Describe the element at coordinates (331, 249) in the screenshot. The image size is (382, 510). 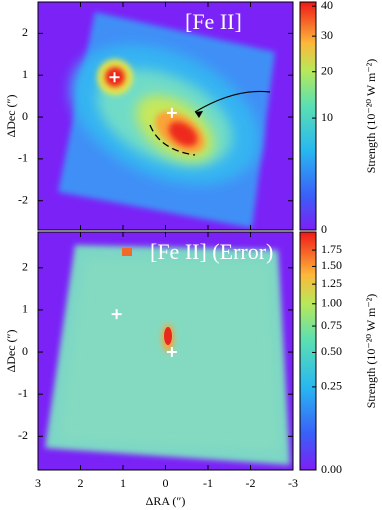
I see `colorbar-tick-label: 1.75` at that location.